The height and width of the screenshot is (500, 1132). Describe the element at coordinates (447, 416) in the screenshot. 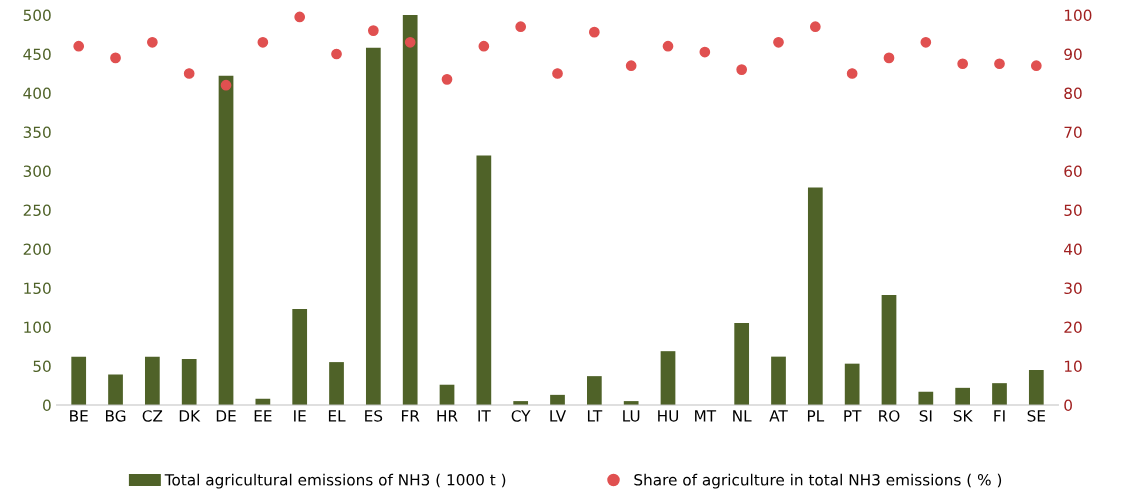

I see `x-tick-label: HR` at that location.